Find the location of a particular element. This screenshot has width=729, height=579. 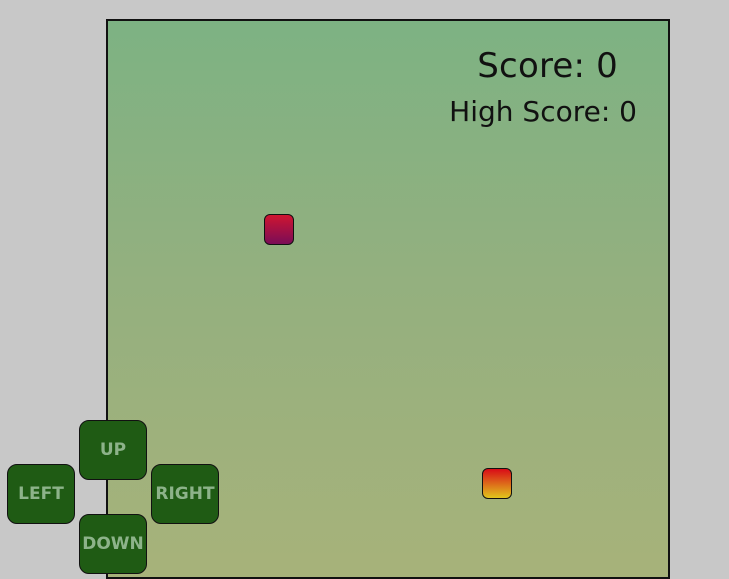

down-button: DOWN is located at coordinates (113, 544).